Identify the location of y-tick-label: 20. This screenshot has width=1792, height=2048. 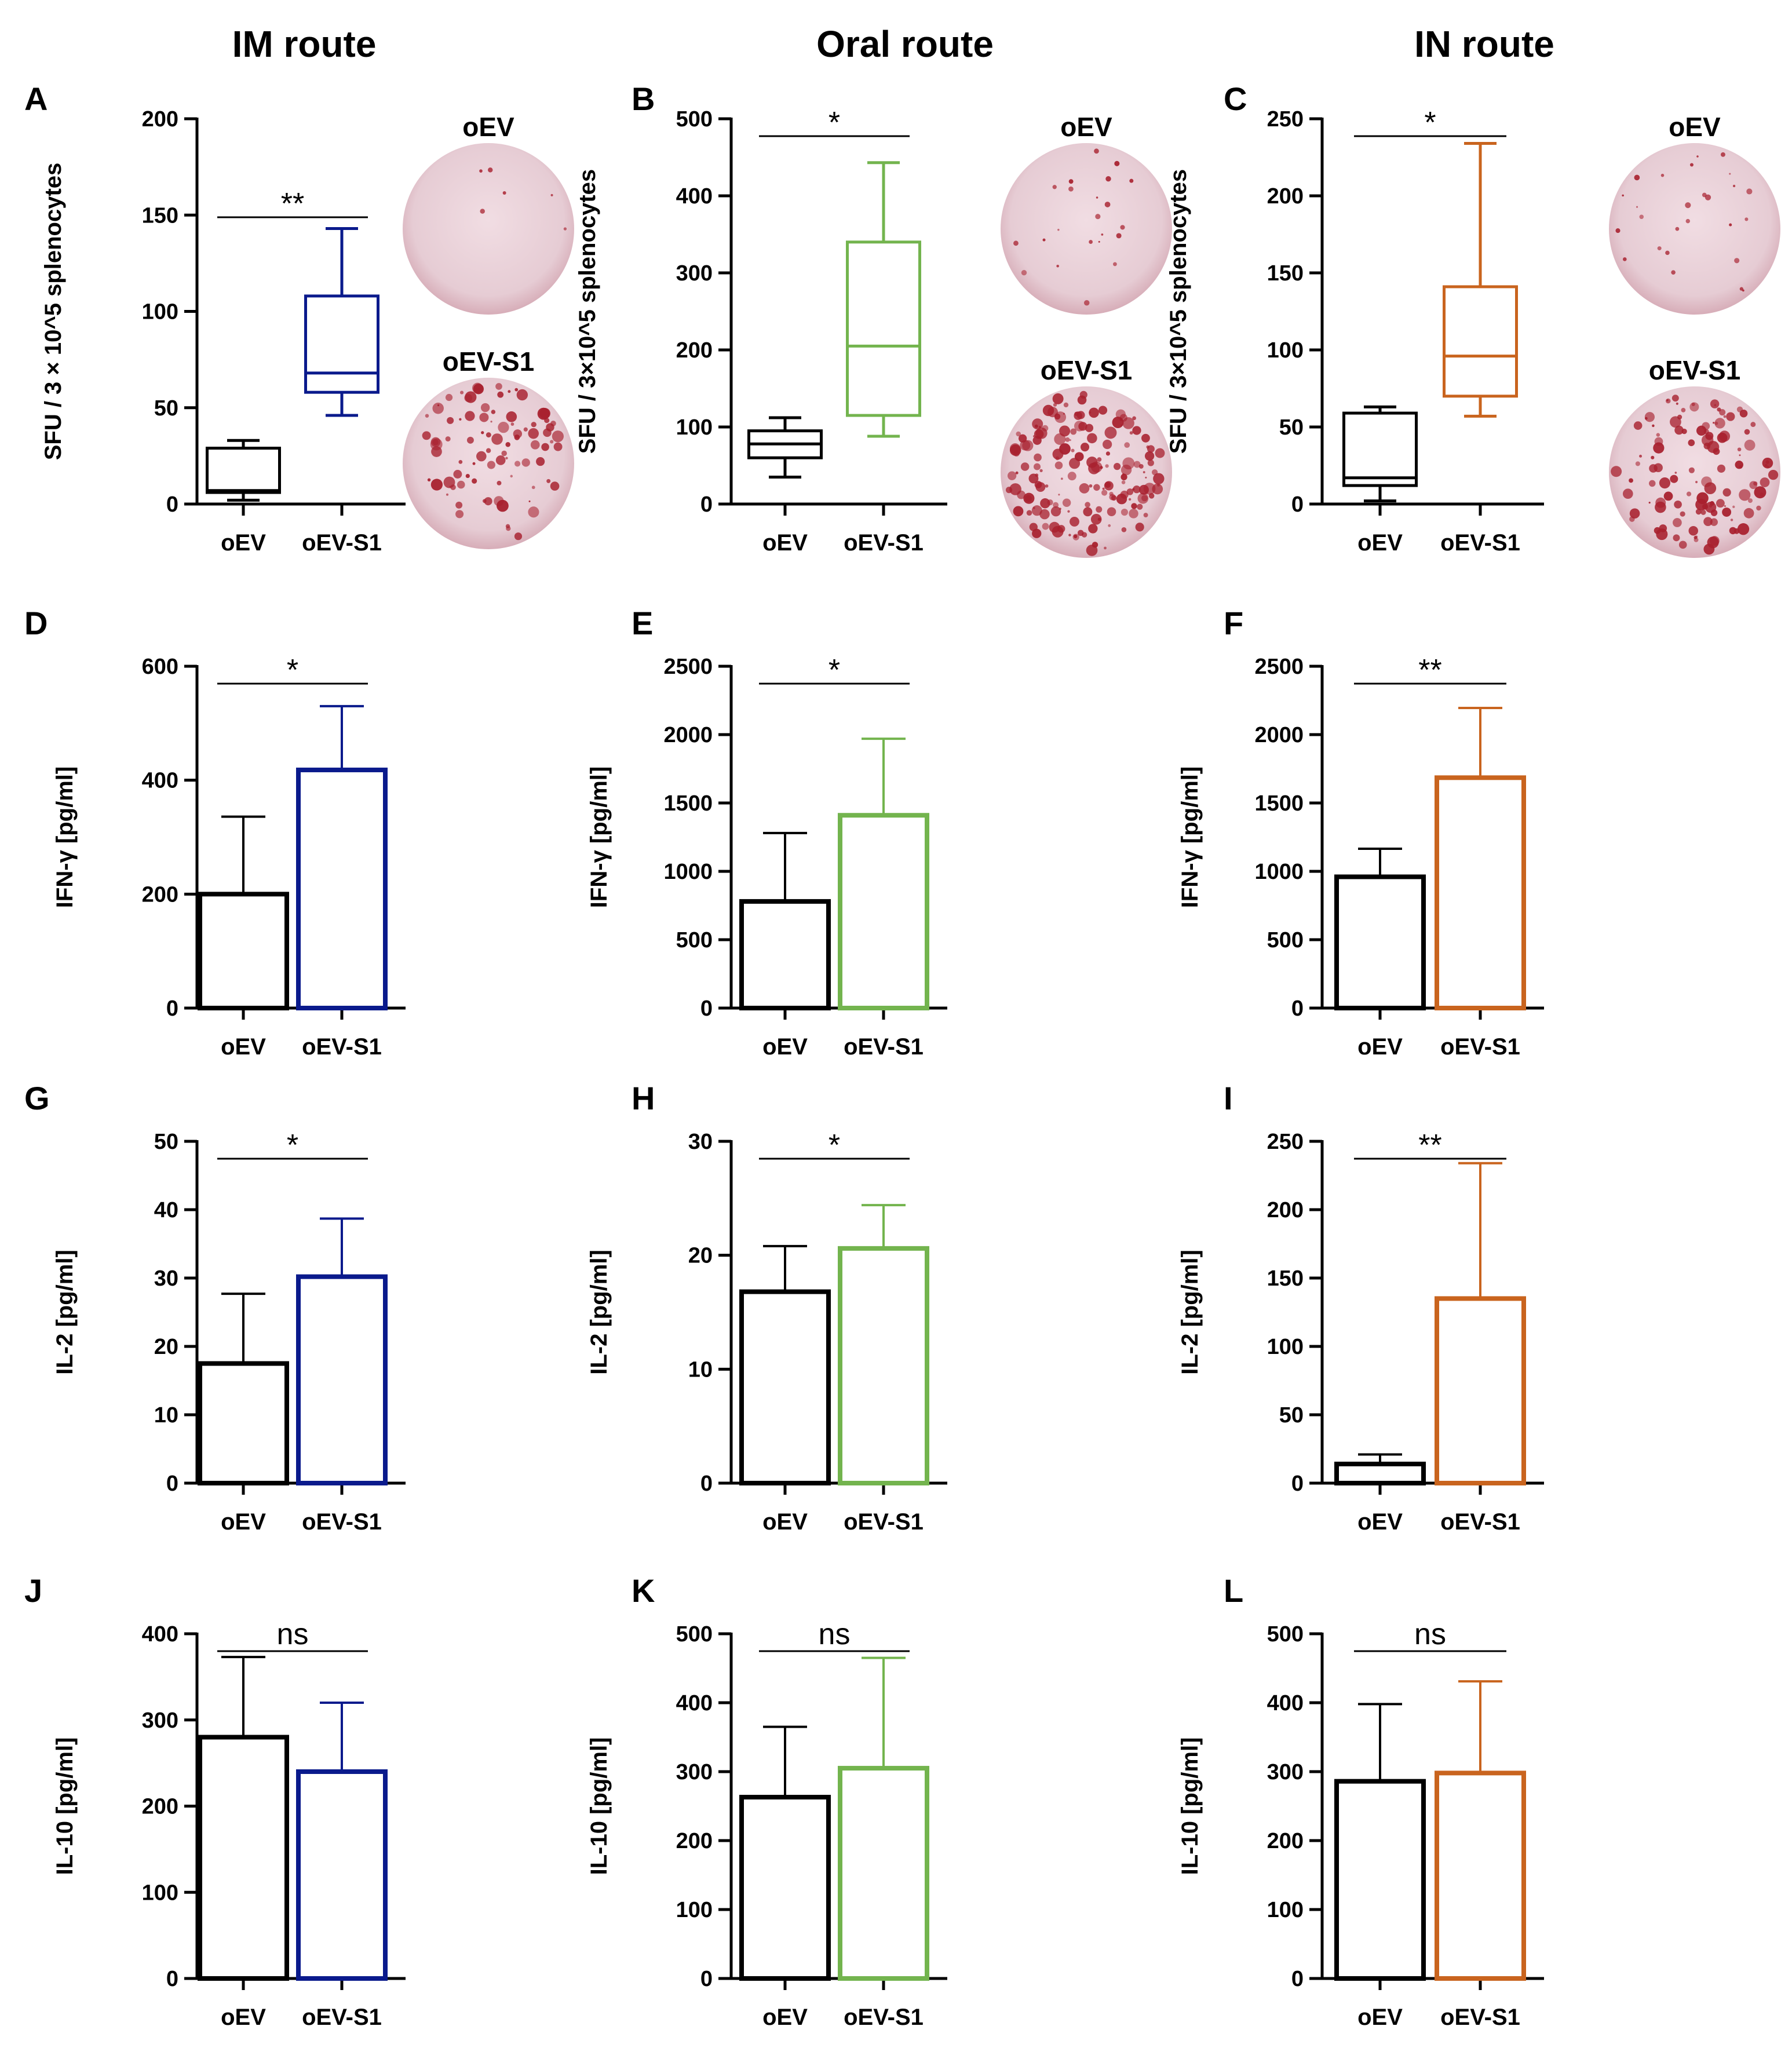
(701, 1256).